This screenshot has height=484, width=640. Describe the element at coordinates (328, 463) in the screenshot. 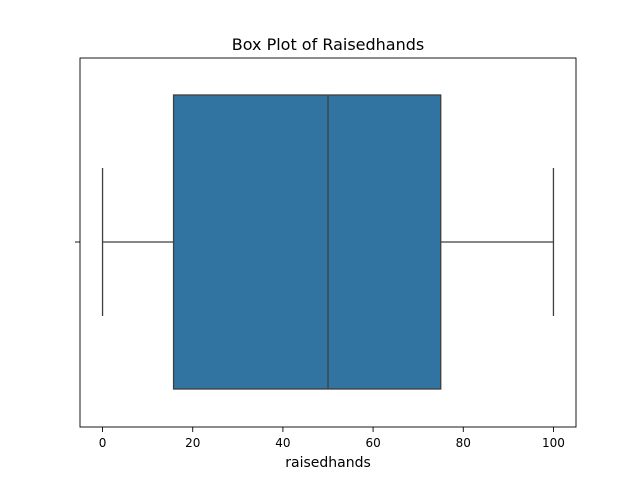

I see `x-axis-label: raisedhands` at that location.